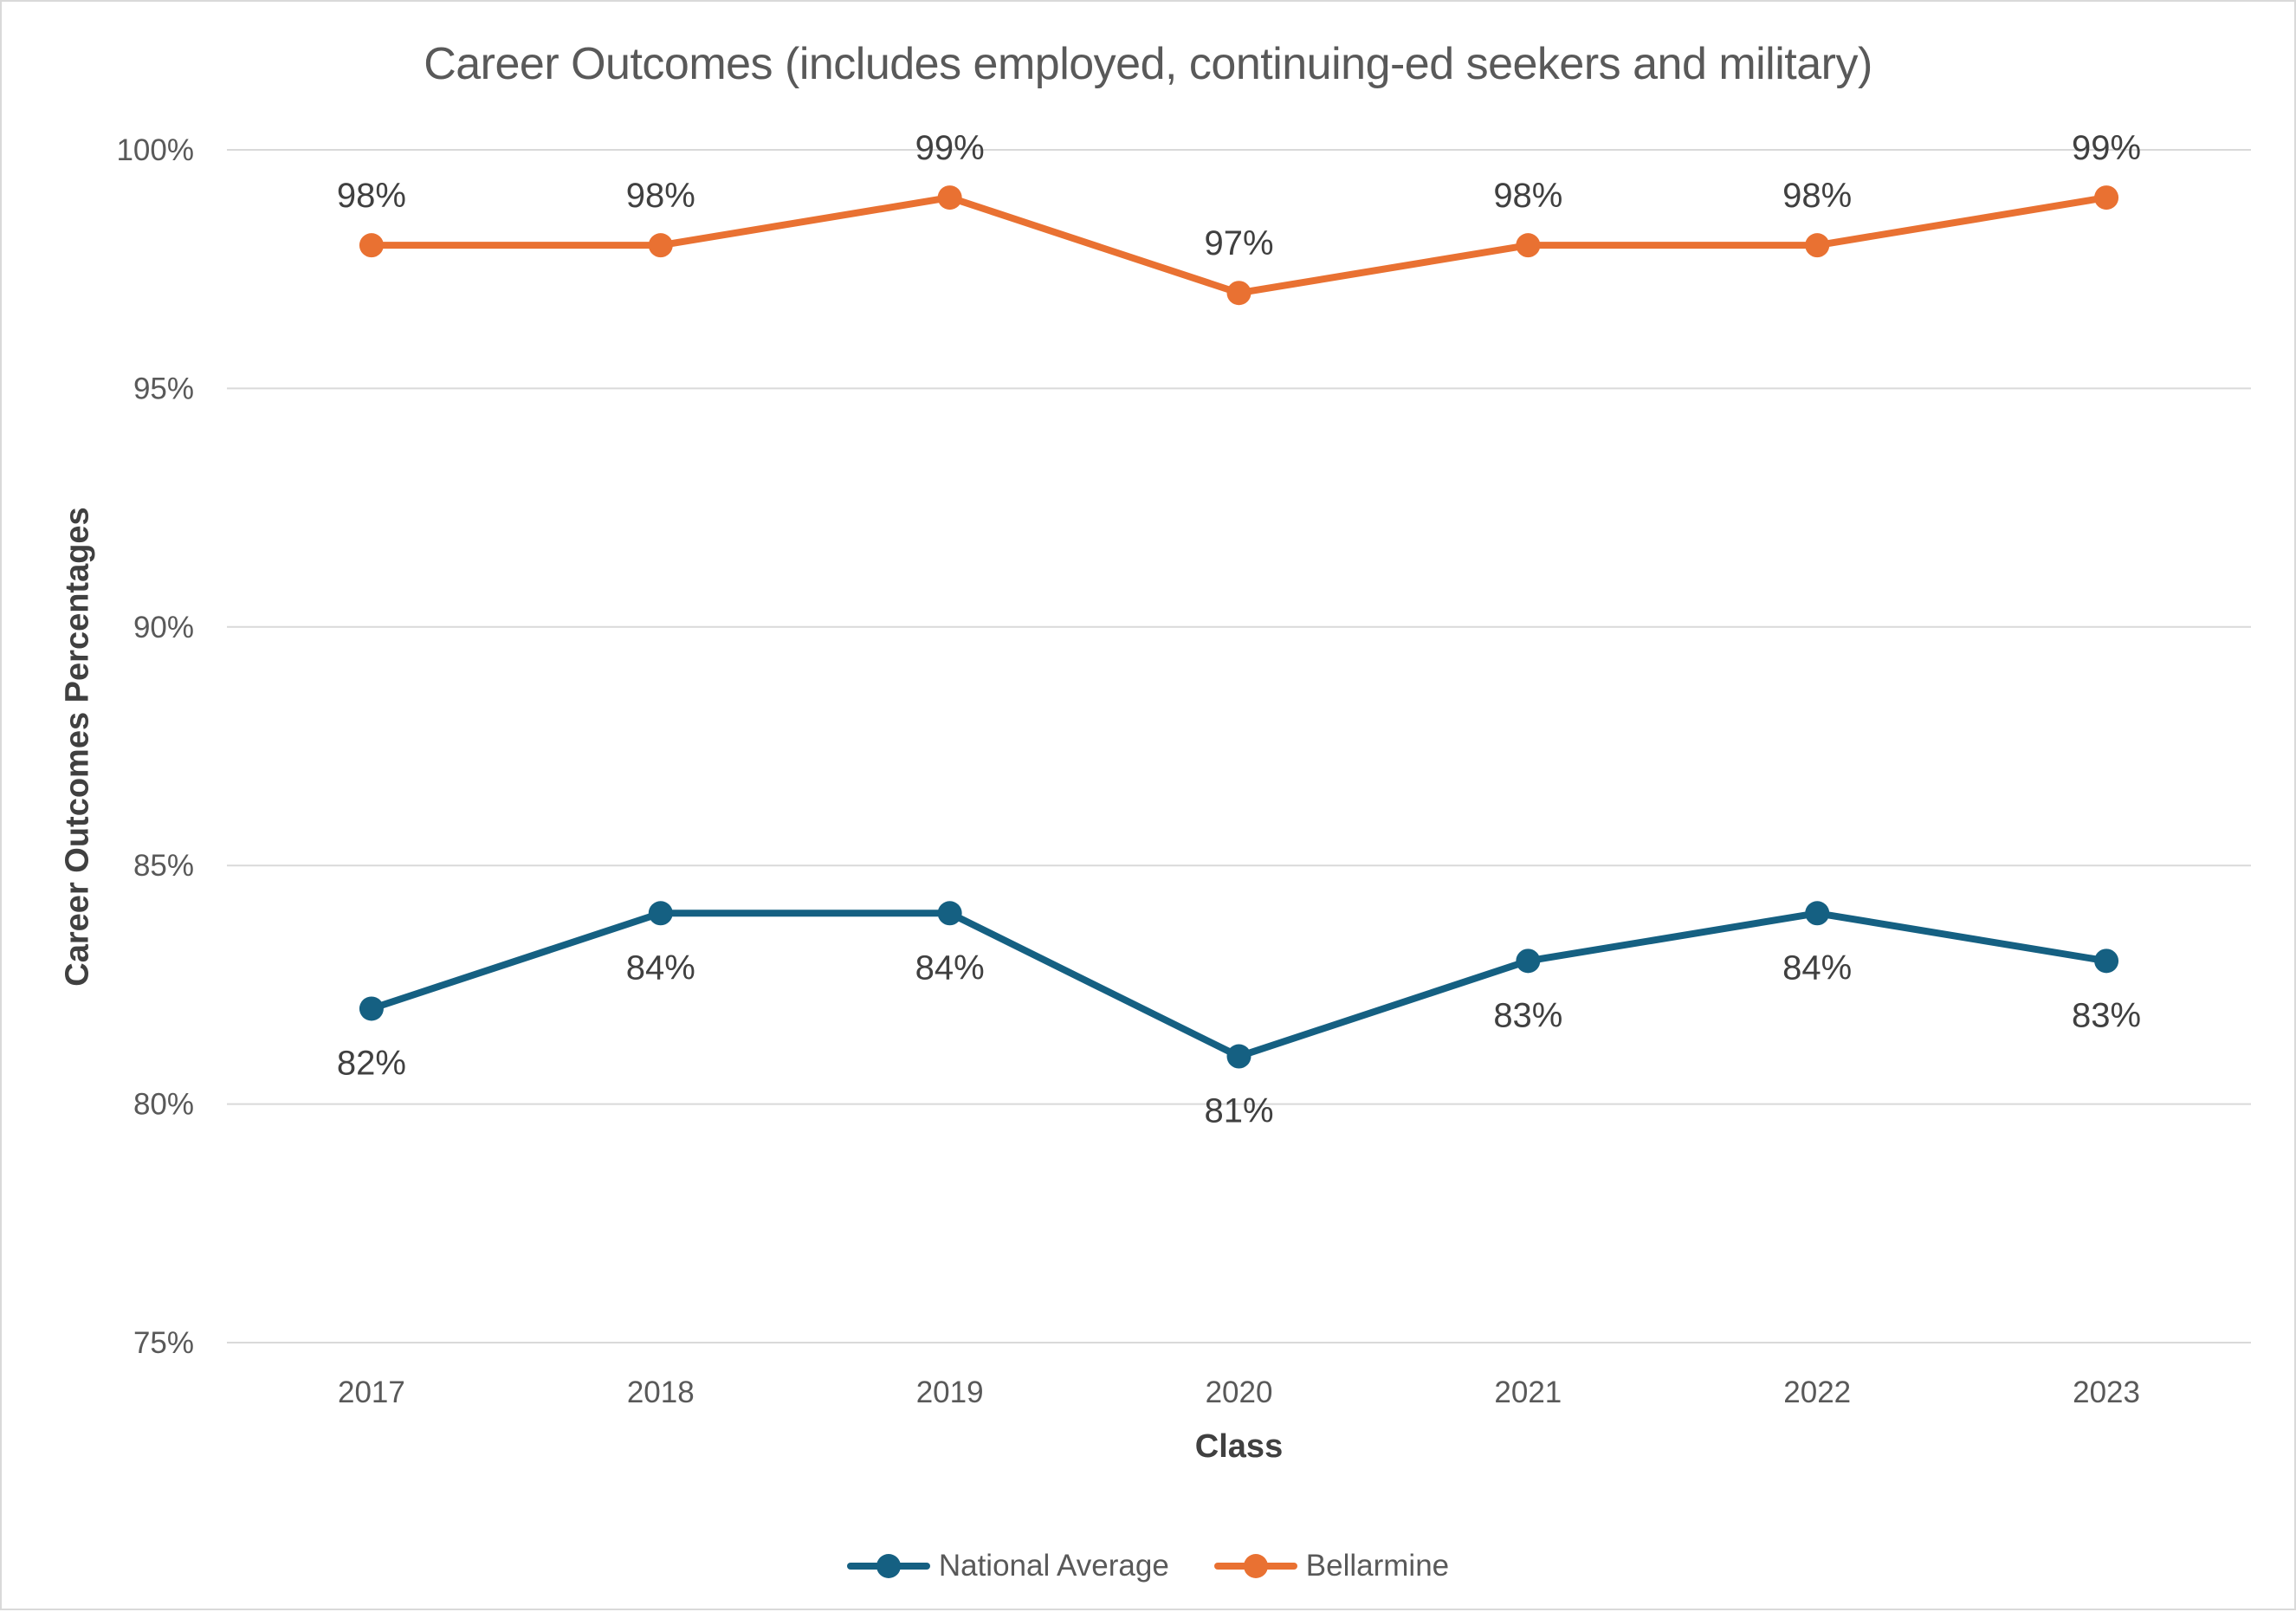  I want to click on legend-item-bellarmine: Bellarmine, so click(1331, 1566).